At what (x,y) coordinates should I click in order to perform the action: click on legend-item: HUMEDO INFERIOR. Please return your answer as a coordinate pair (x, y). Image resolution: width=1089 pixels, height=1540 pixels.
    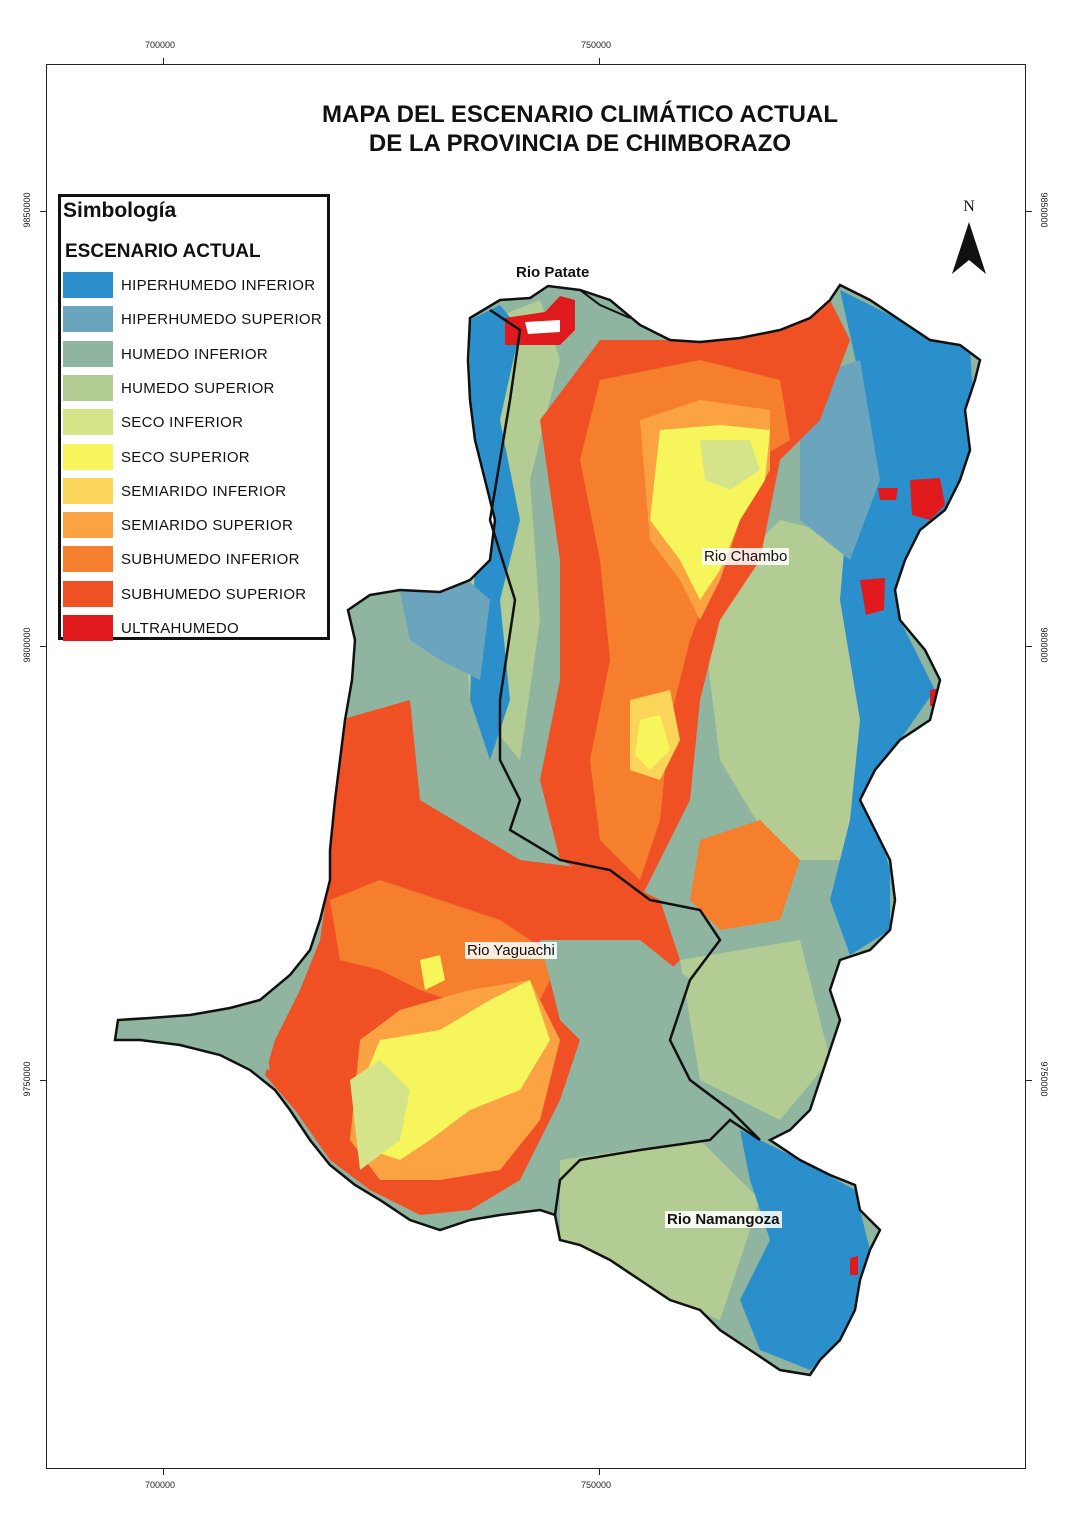
    Looking at the image, I should click on (196, 354).